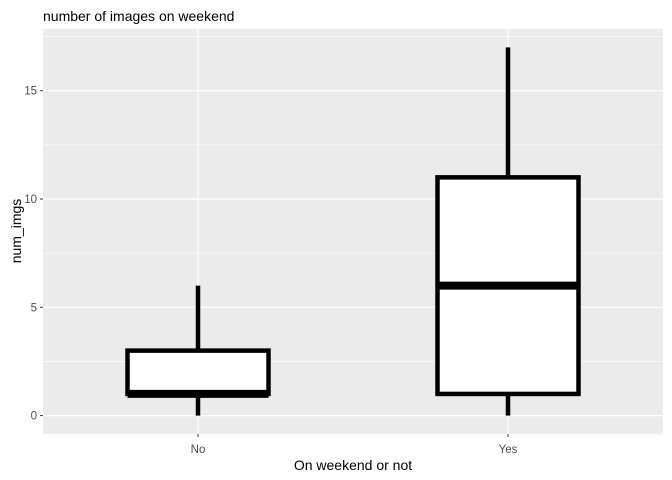  Describe the element at coordinates (508, 450) in the screenshot. I see `x-tick-label: Yes` at that location.